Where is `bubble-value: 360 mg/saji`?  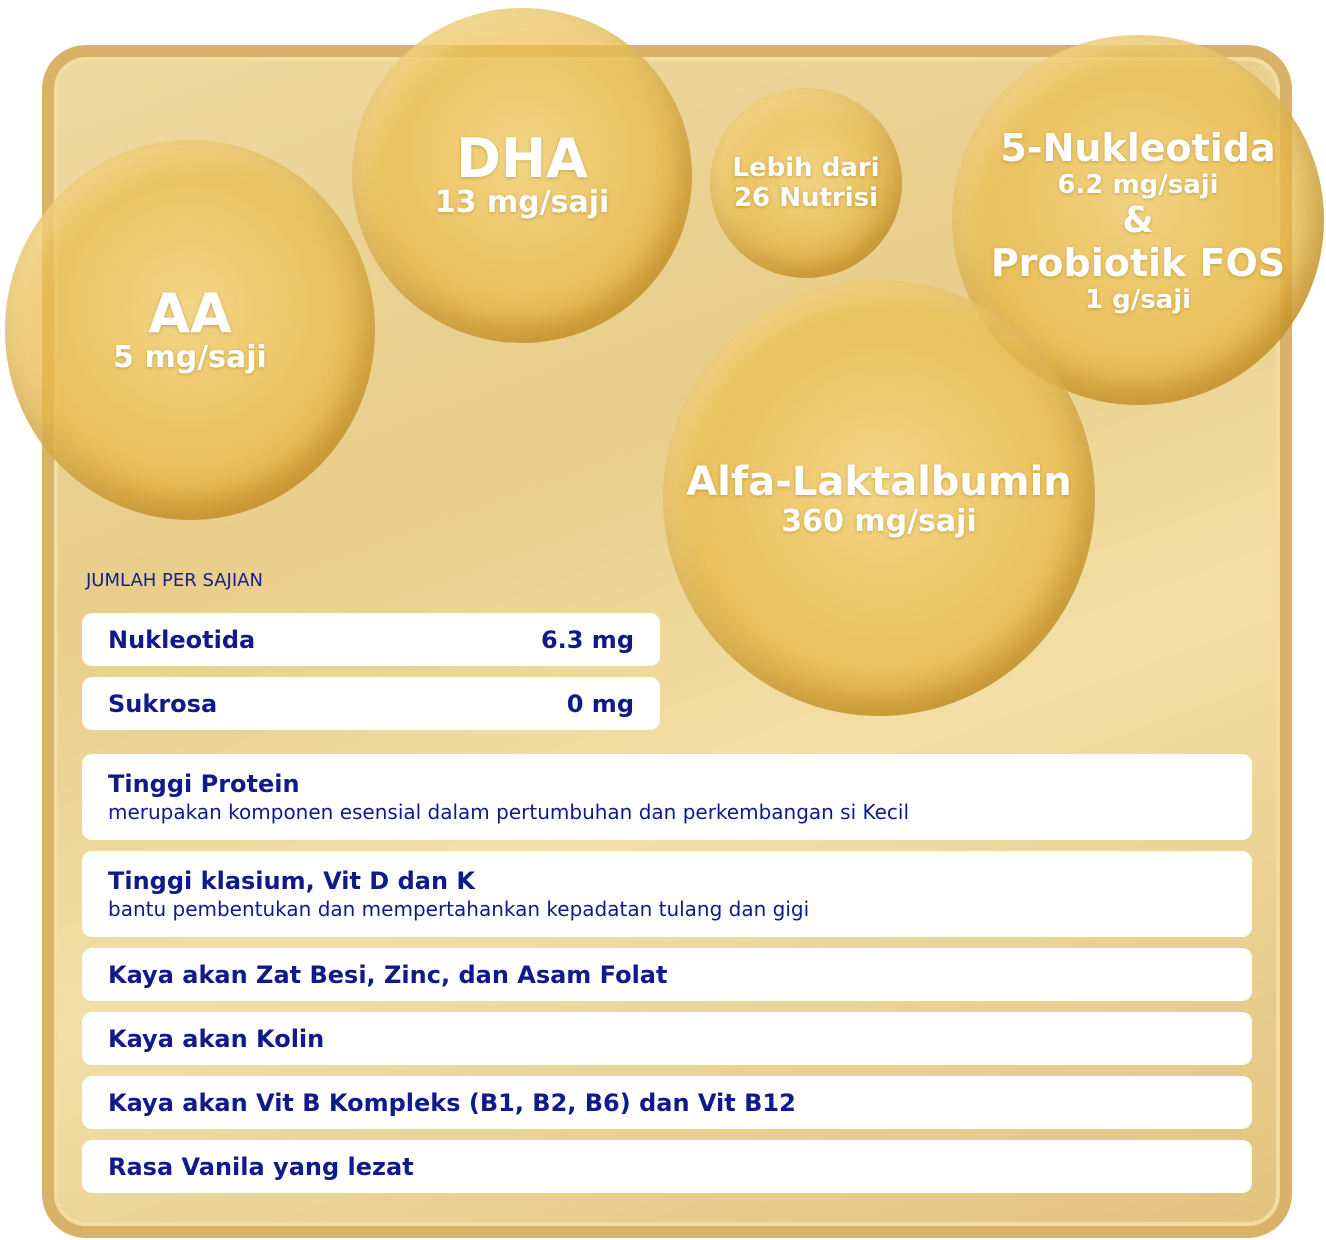
bubble-value: 360 mg/saji is located at coordinates (879, 521).